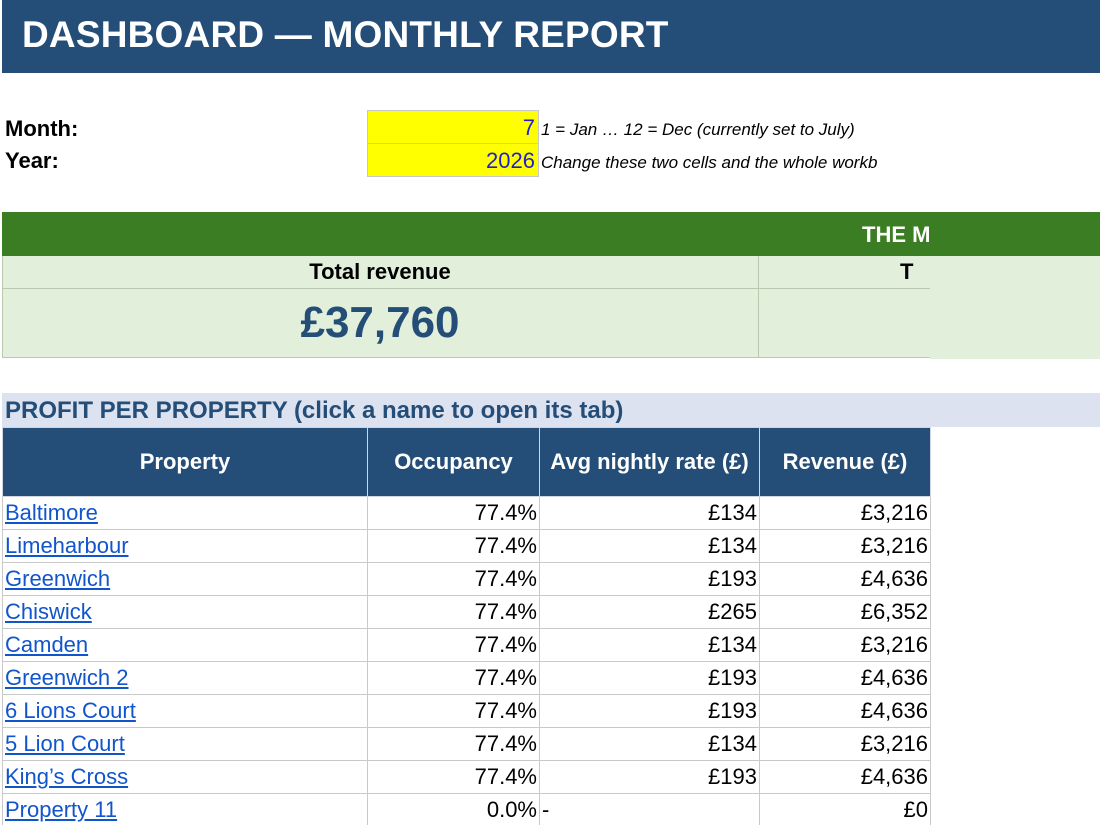  What do you see at coordinates (185, 645) in the screenshot?
I see `property-cell: Camden` at bounding box center [185, 645].